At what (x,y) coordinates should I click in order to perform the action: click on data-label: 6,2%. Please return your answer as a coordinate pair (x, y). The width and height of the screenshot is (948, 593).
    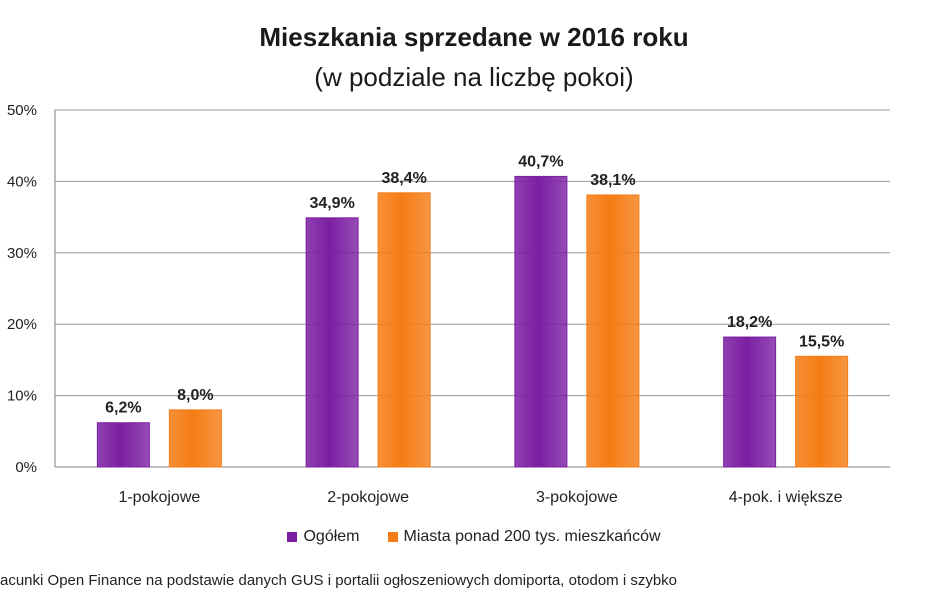
    Looking at the image, I should click on (123, 408).